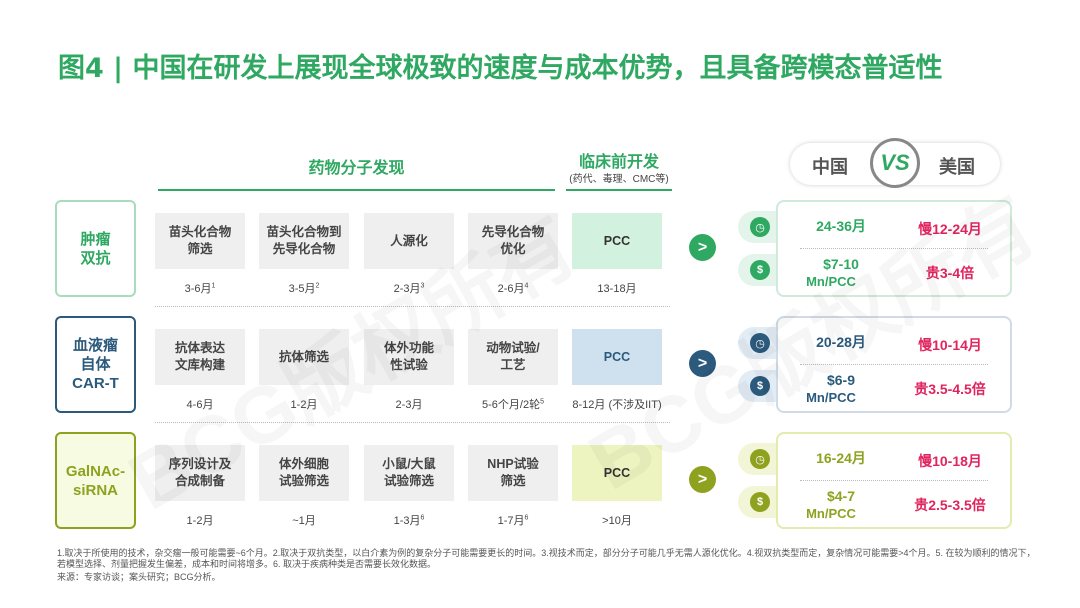 The height and width of the screenshot is (608, 1080). What do you see at coordinates (95, 248) in the screenshot?
I see `modality-label: 肿瘤 双抗` at bounding box center [95, 248].